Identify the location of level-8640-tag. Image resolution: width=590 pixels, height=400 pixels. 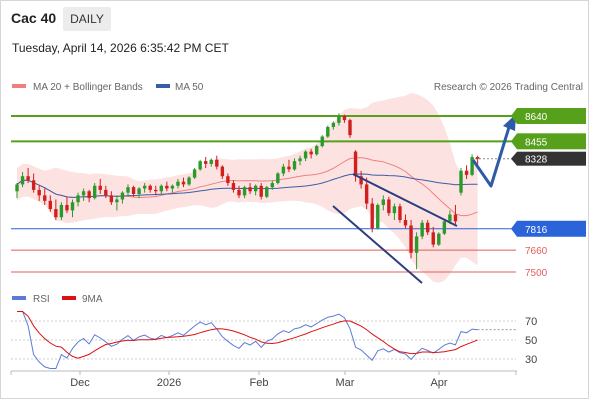
(551, 116).